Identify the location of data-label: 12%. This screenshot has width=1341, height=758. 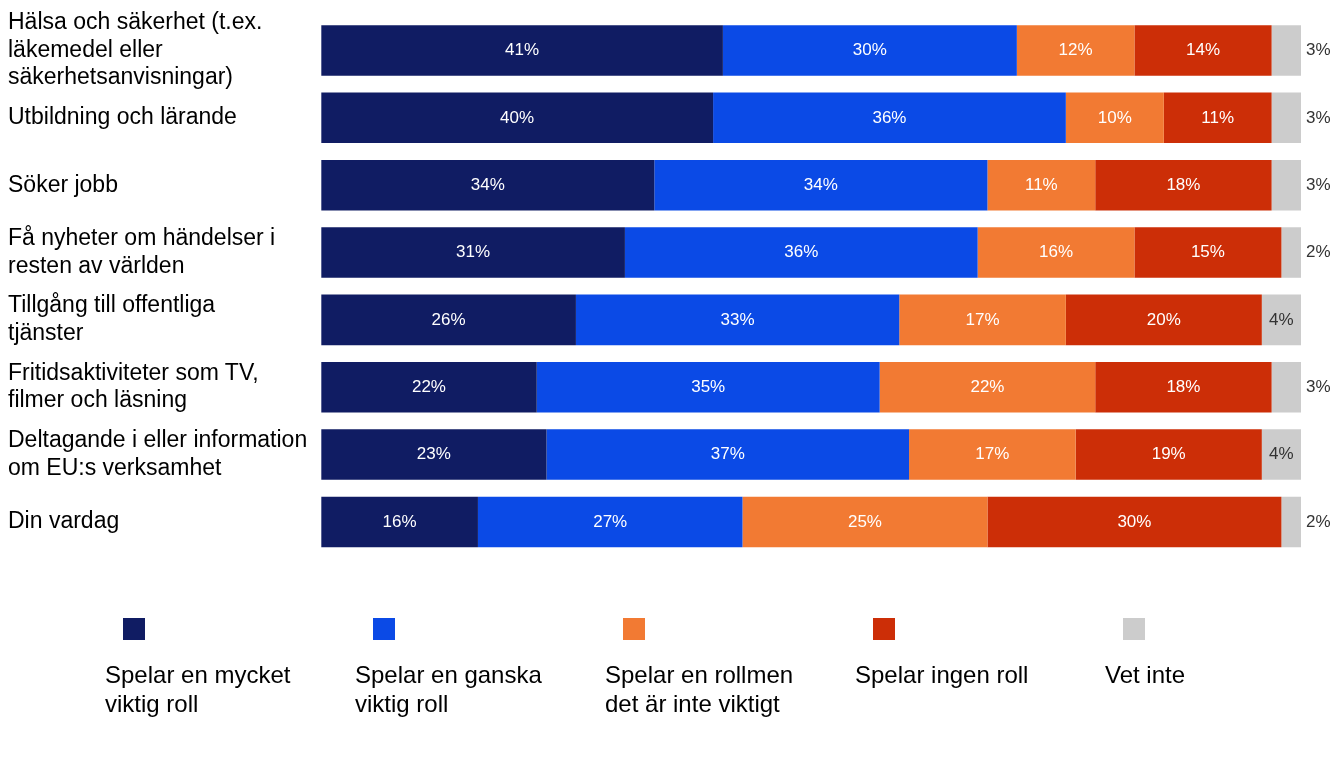
(1075, 50).